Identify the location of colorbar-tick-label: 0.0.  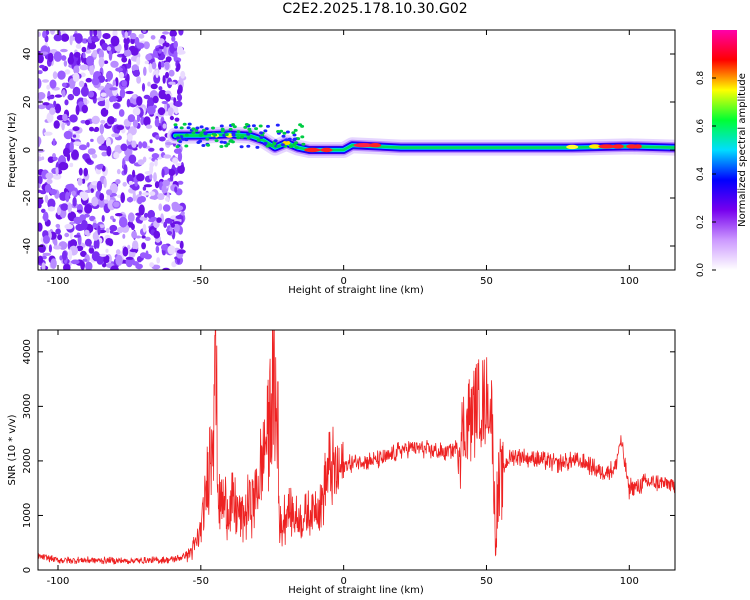
(701, 270).